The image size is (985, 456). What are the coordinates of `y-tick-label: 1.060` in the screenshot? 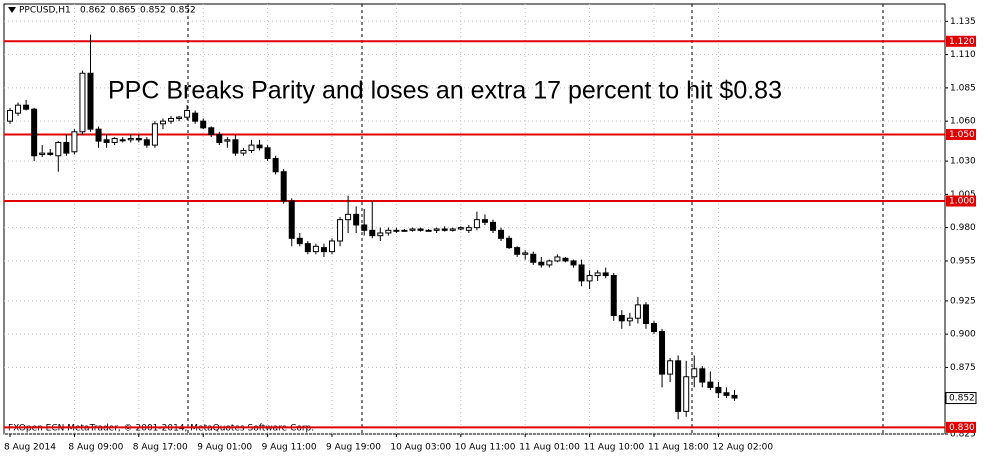 It's located at (963, 122).